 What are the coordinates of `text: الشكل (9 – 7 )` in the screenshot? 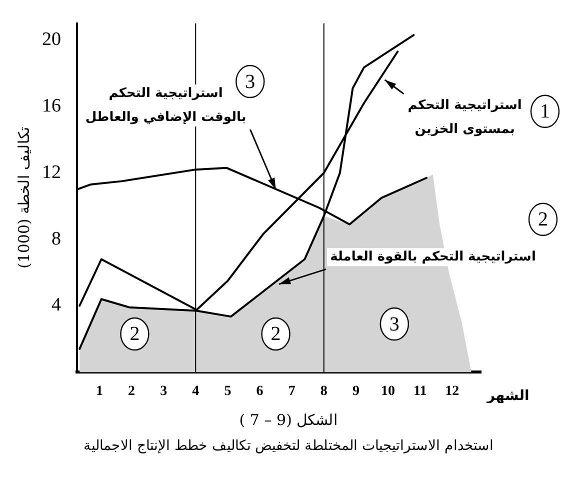 It's located at (288, 420).